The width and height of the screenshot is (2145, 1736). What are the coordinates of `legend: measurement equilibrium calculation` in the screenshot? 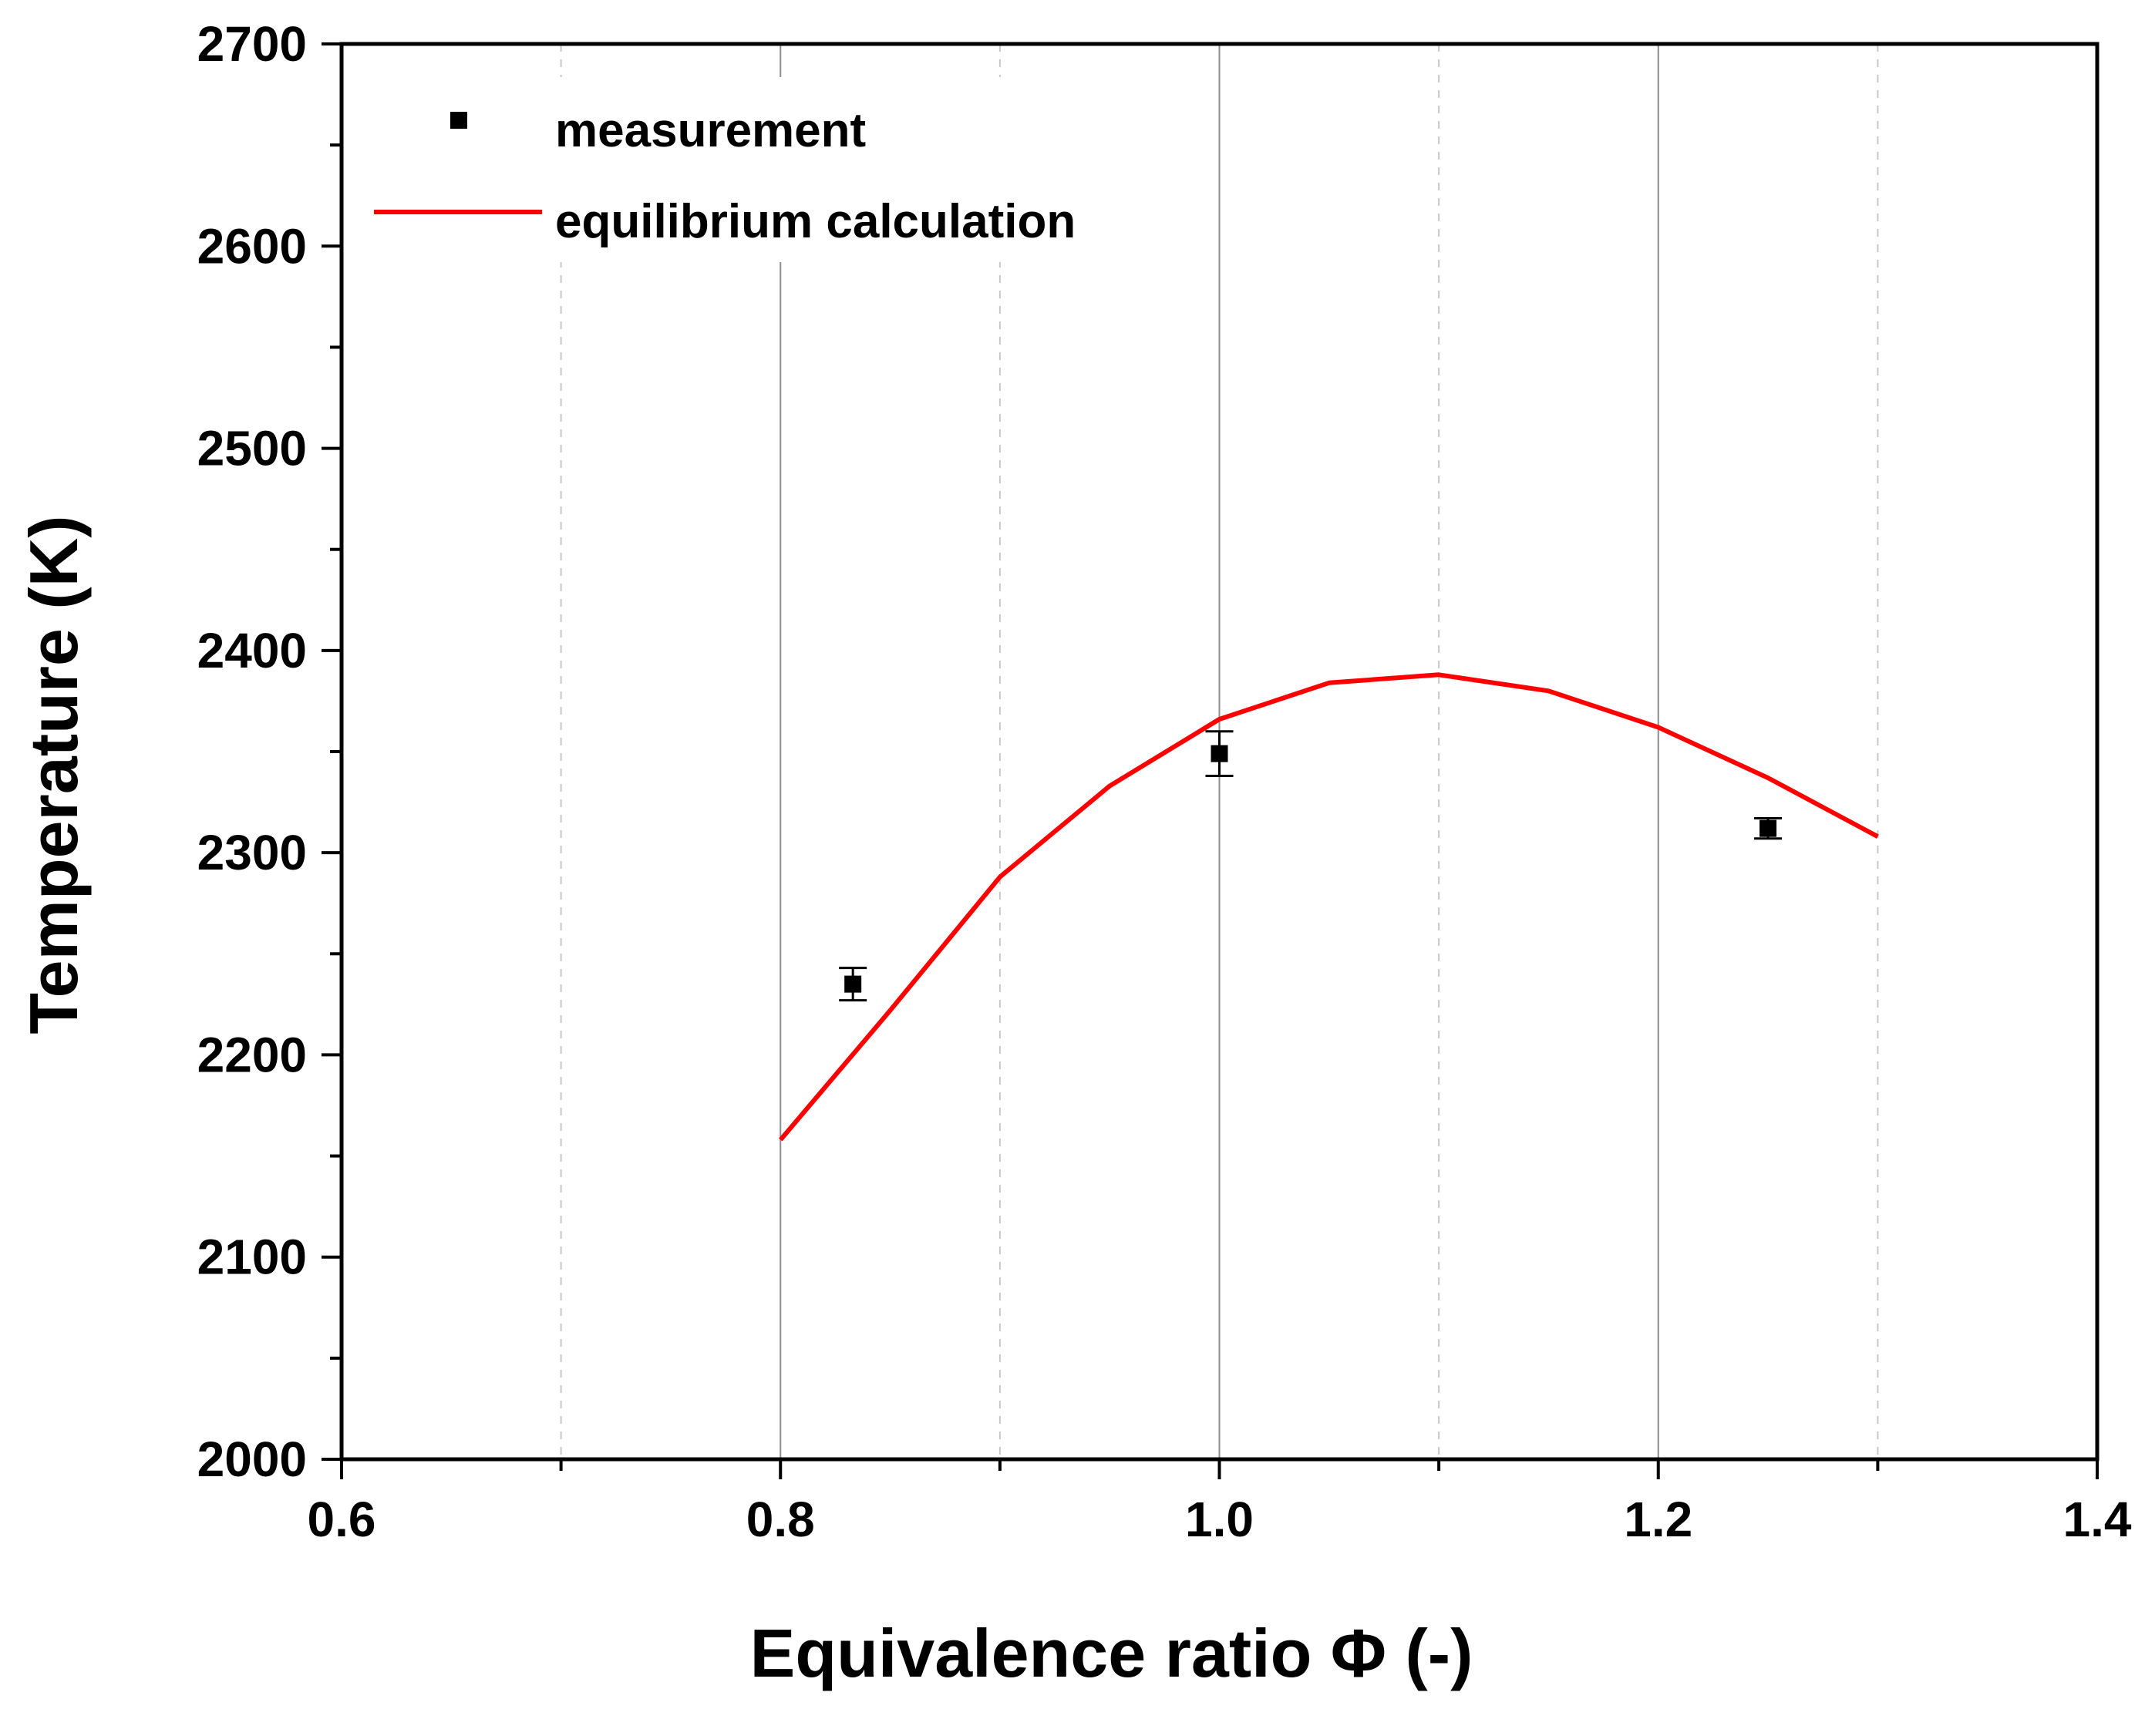 It's located at (763, 169).